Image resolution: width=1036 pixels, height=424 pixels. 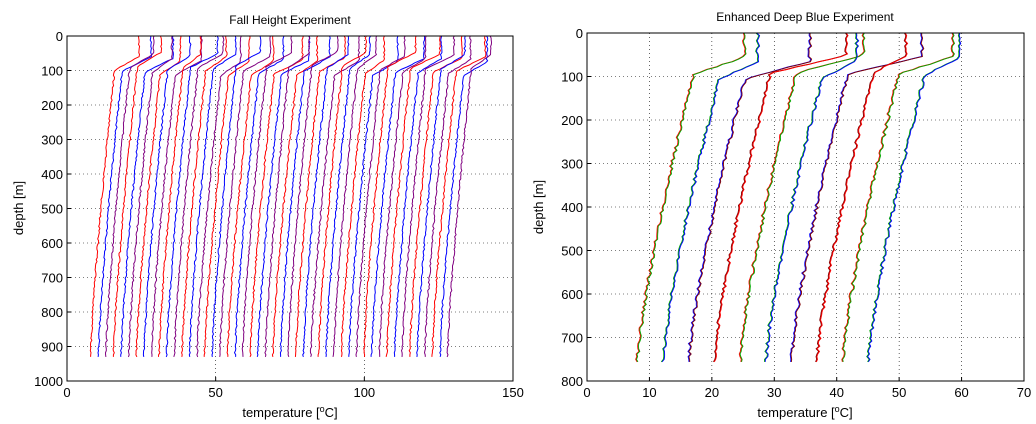 I want to click on right-x-ticks: 0 10 20 30 40 50 60 70, so click(x=807, y=388).